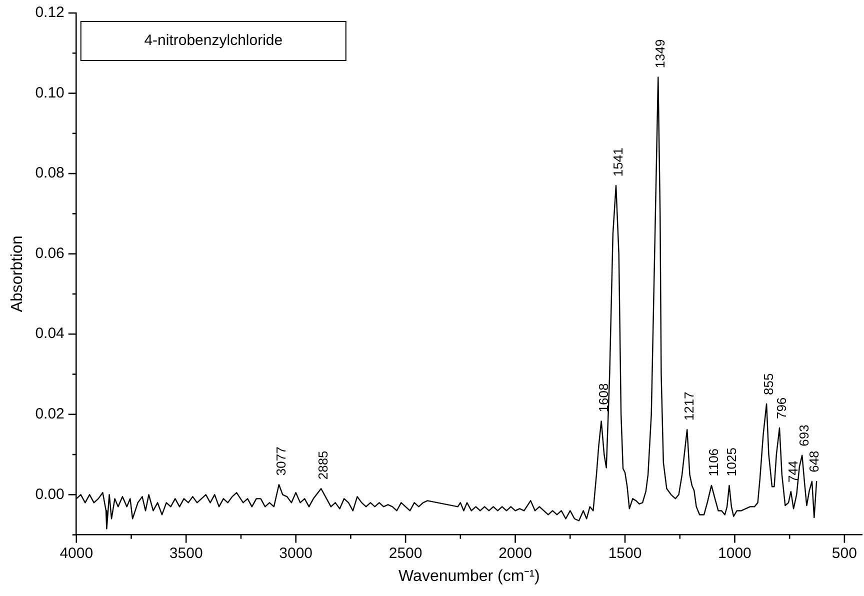 Image resolution: width=864 pixels, height=596 pixels. I want to click on x-tick-label: 1500, so click(625, 553).